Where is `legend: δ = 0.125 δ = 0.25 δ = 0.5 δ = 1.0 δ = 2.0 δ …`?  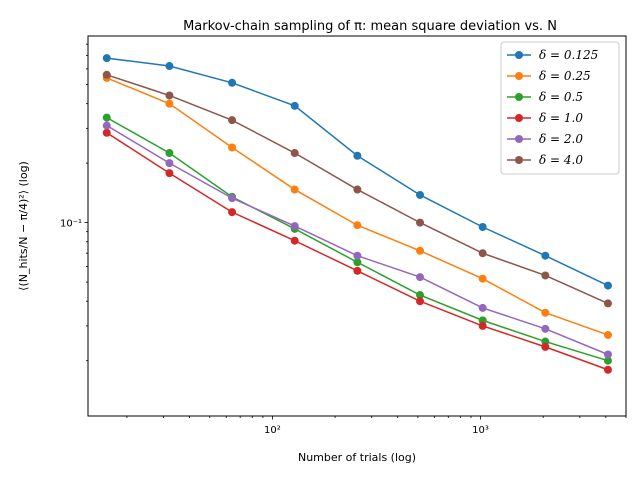 legend: δ = 0.125 δ = 0.25 δ = 0.5 δ = 1.0 δ = 2.0 δ … is located at coordinates (560, 108).